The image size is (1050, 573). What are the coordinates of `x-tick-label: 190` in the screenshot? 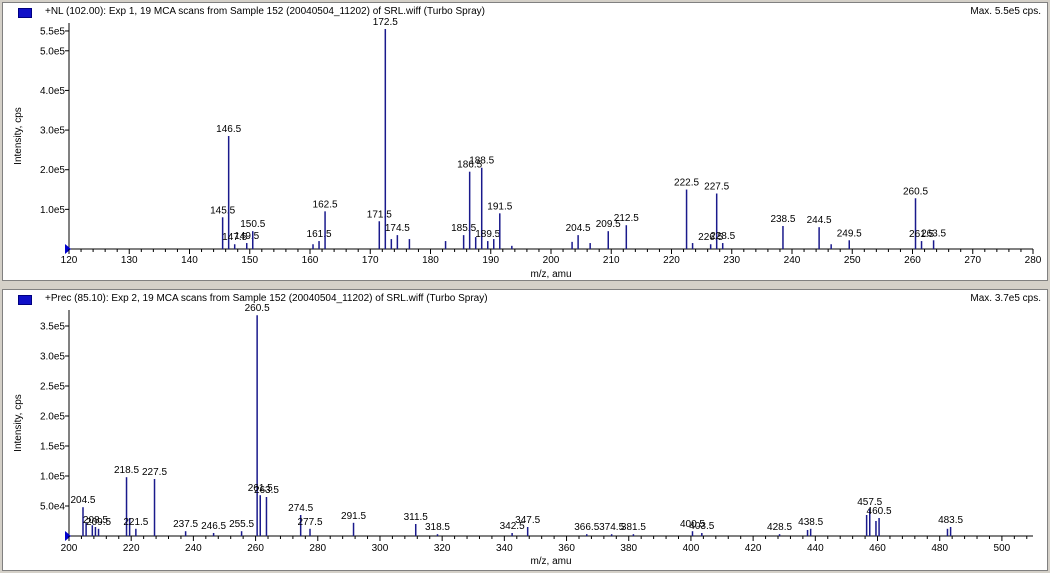 It's located at (490, 260).